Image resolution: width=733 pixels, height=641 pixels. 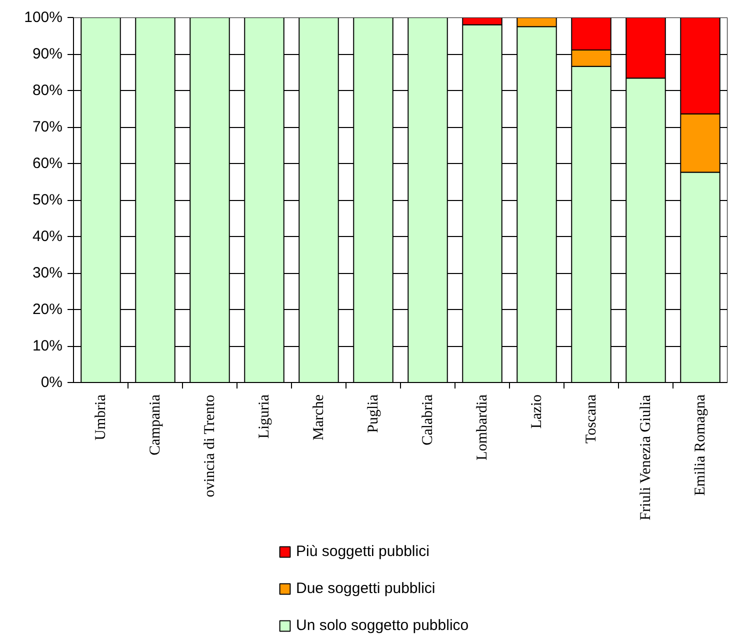 What do you see at coordinates (47, 90) in the screenshot?
I see `y-tick-label: 80%` at bounding box center [47, 90].